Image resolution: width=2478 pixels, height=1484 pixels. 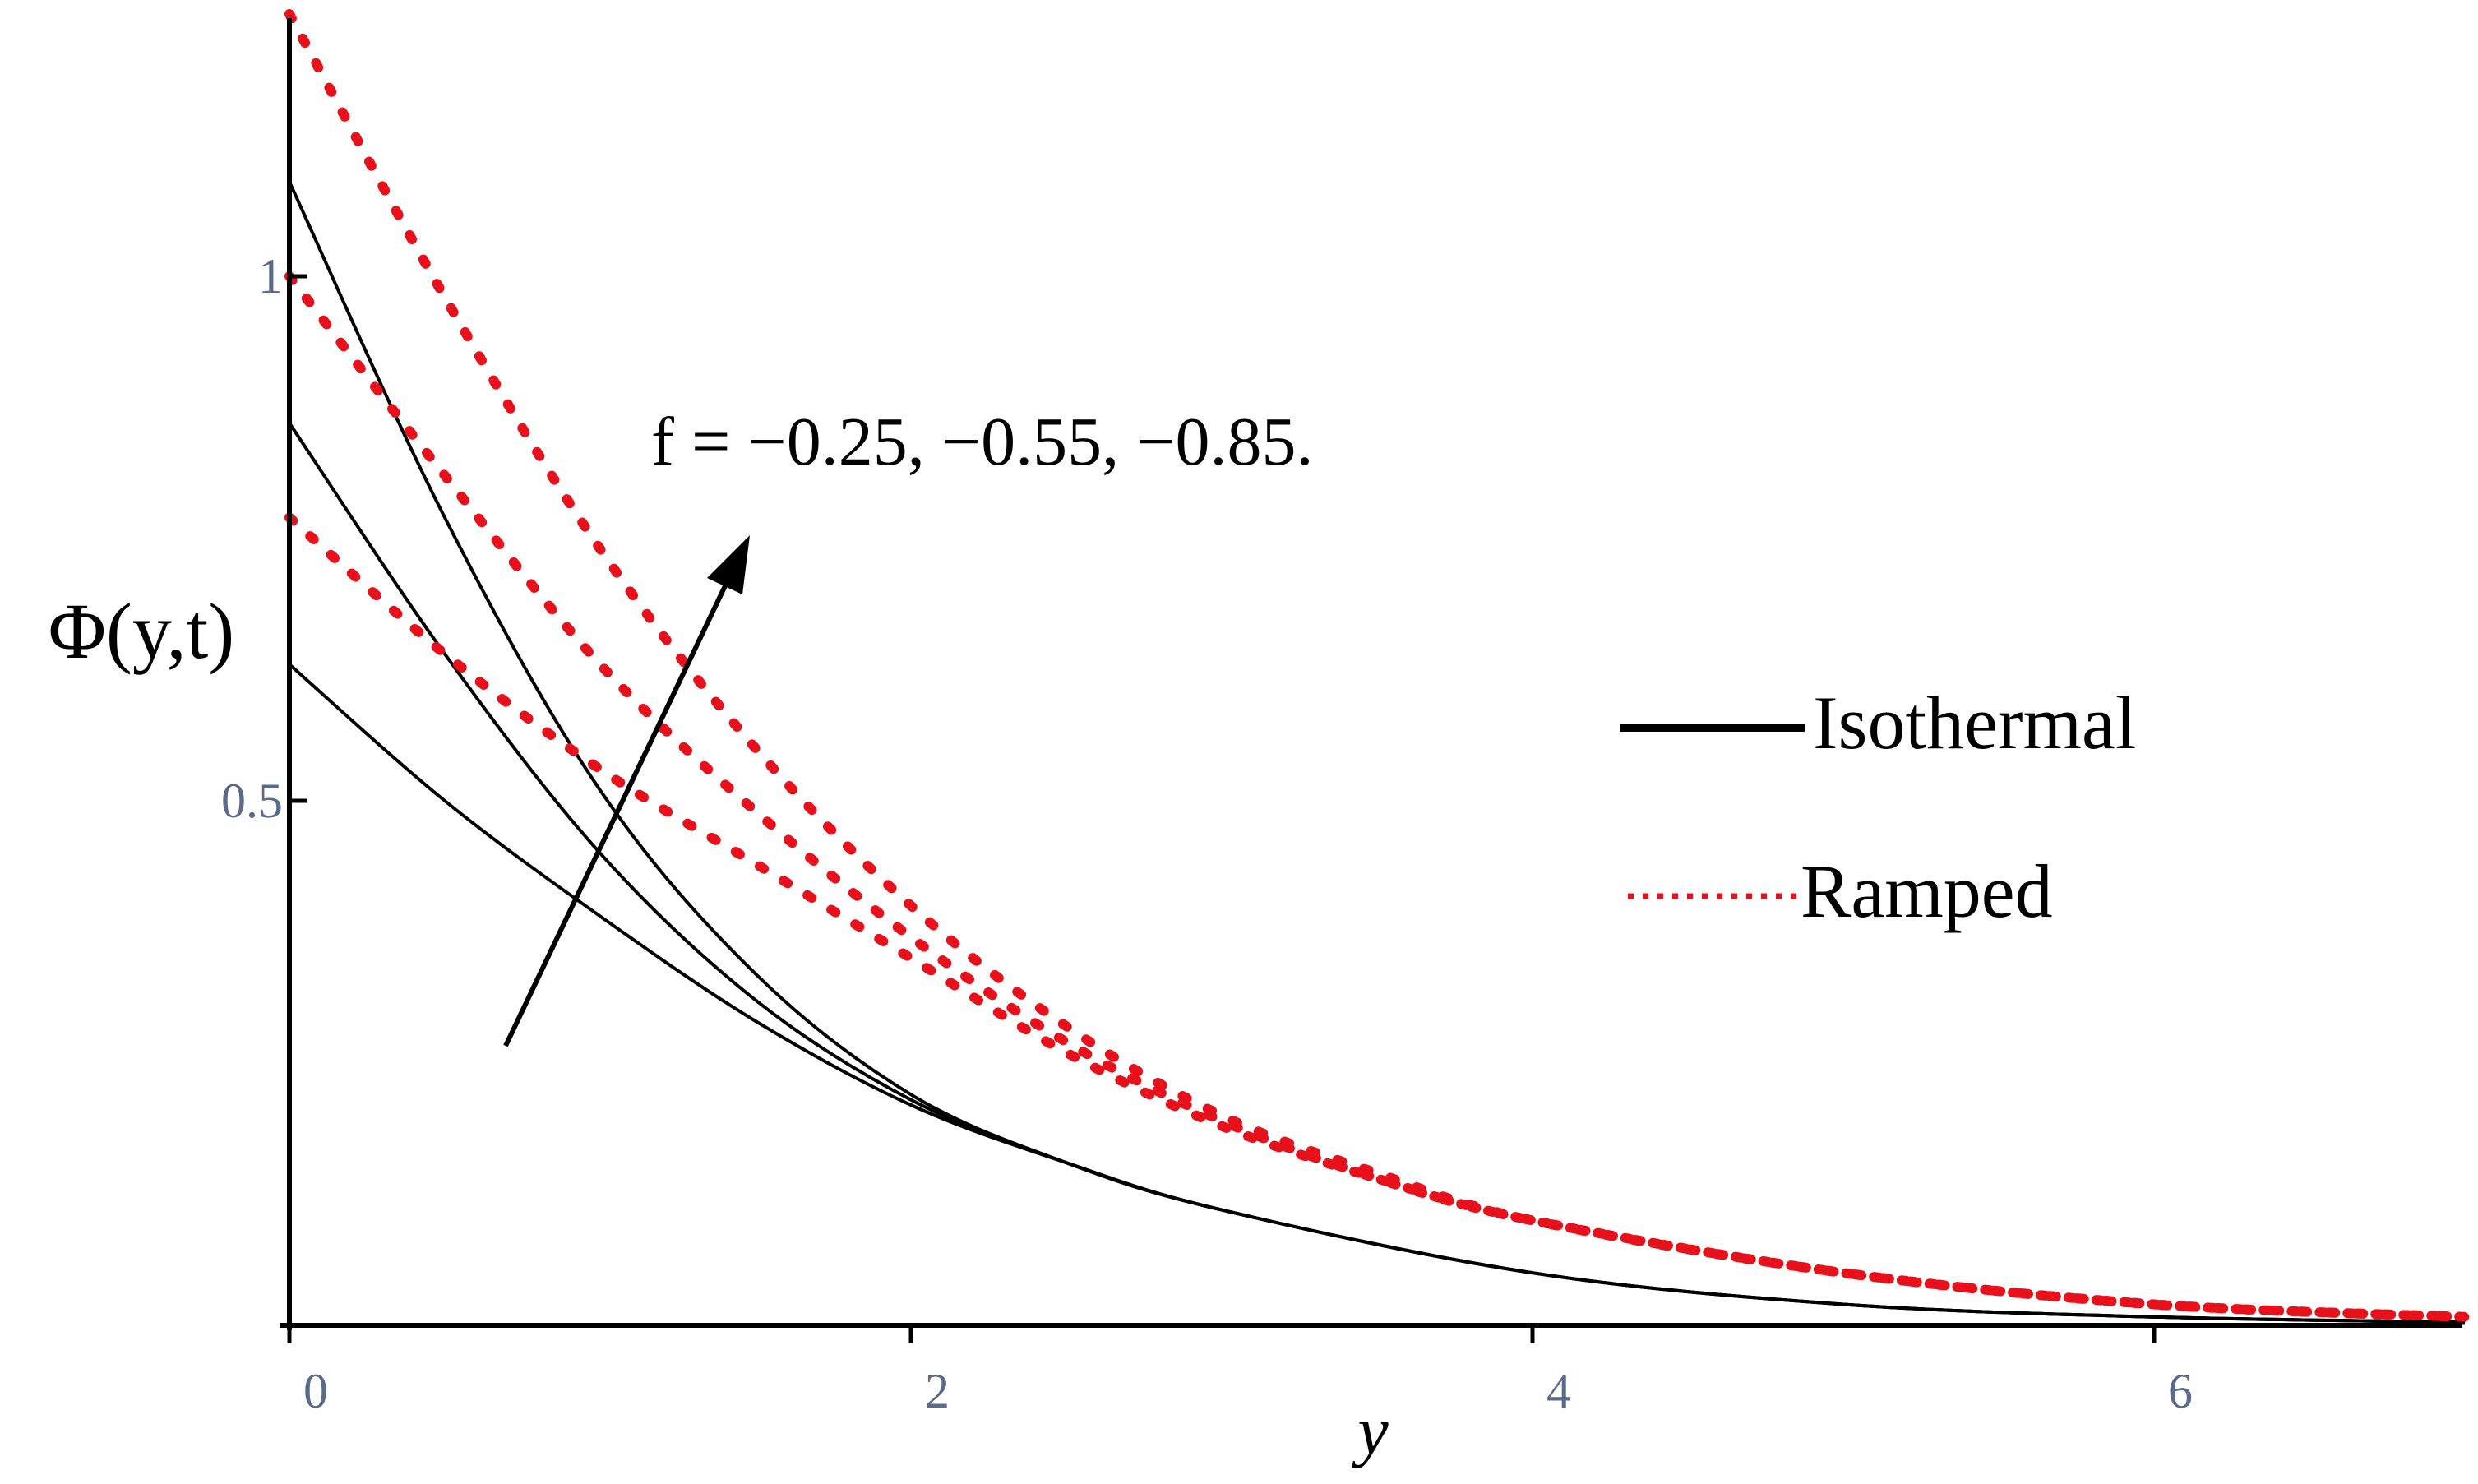 What do you see at coordinates (1558, 1391) in the screenshot?
I see `x-tick-label: 4` at bounding box center [1558, 1391].